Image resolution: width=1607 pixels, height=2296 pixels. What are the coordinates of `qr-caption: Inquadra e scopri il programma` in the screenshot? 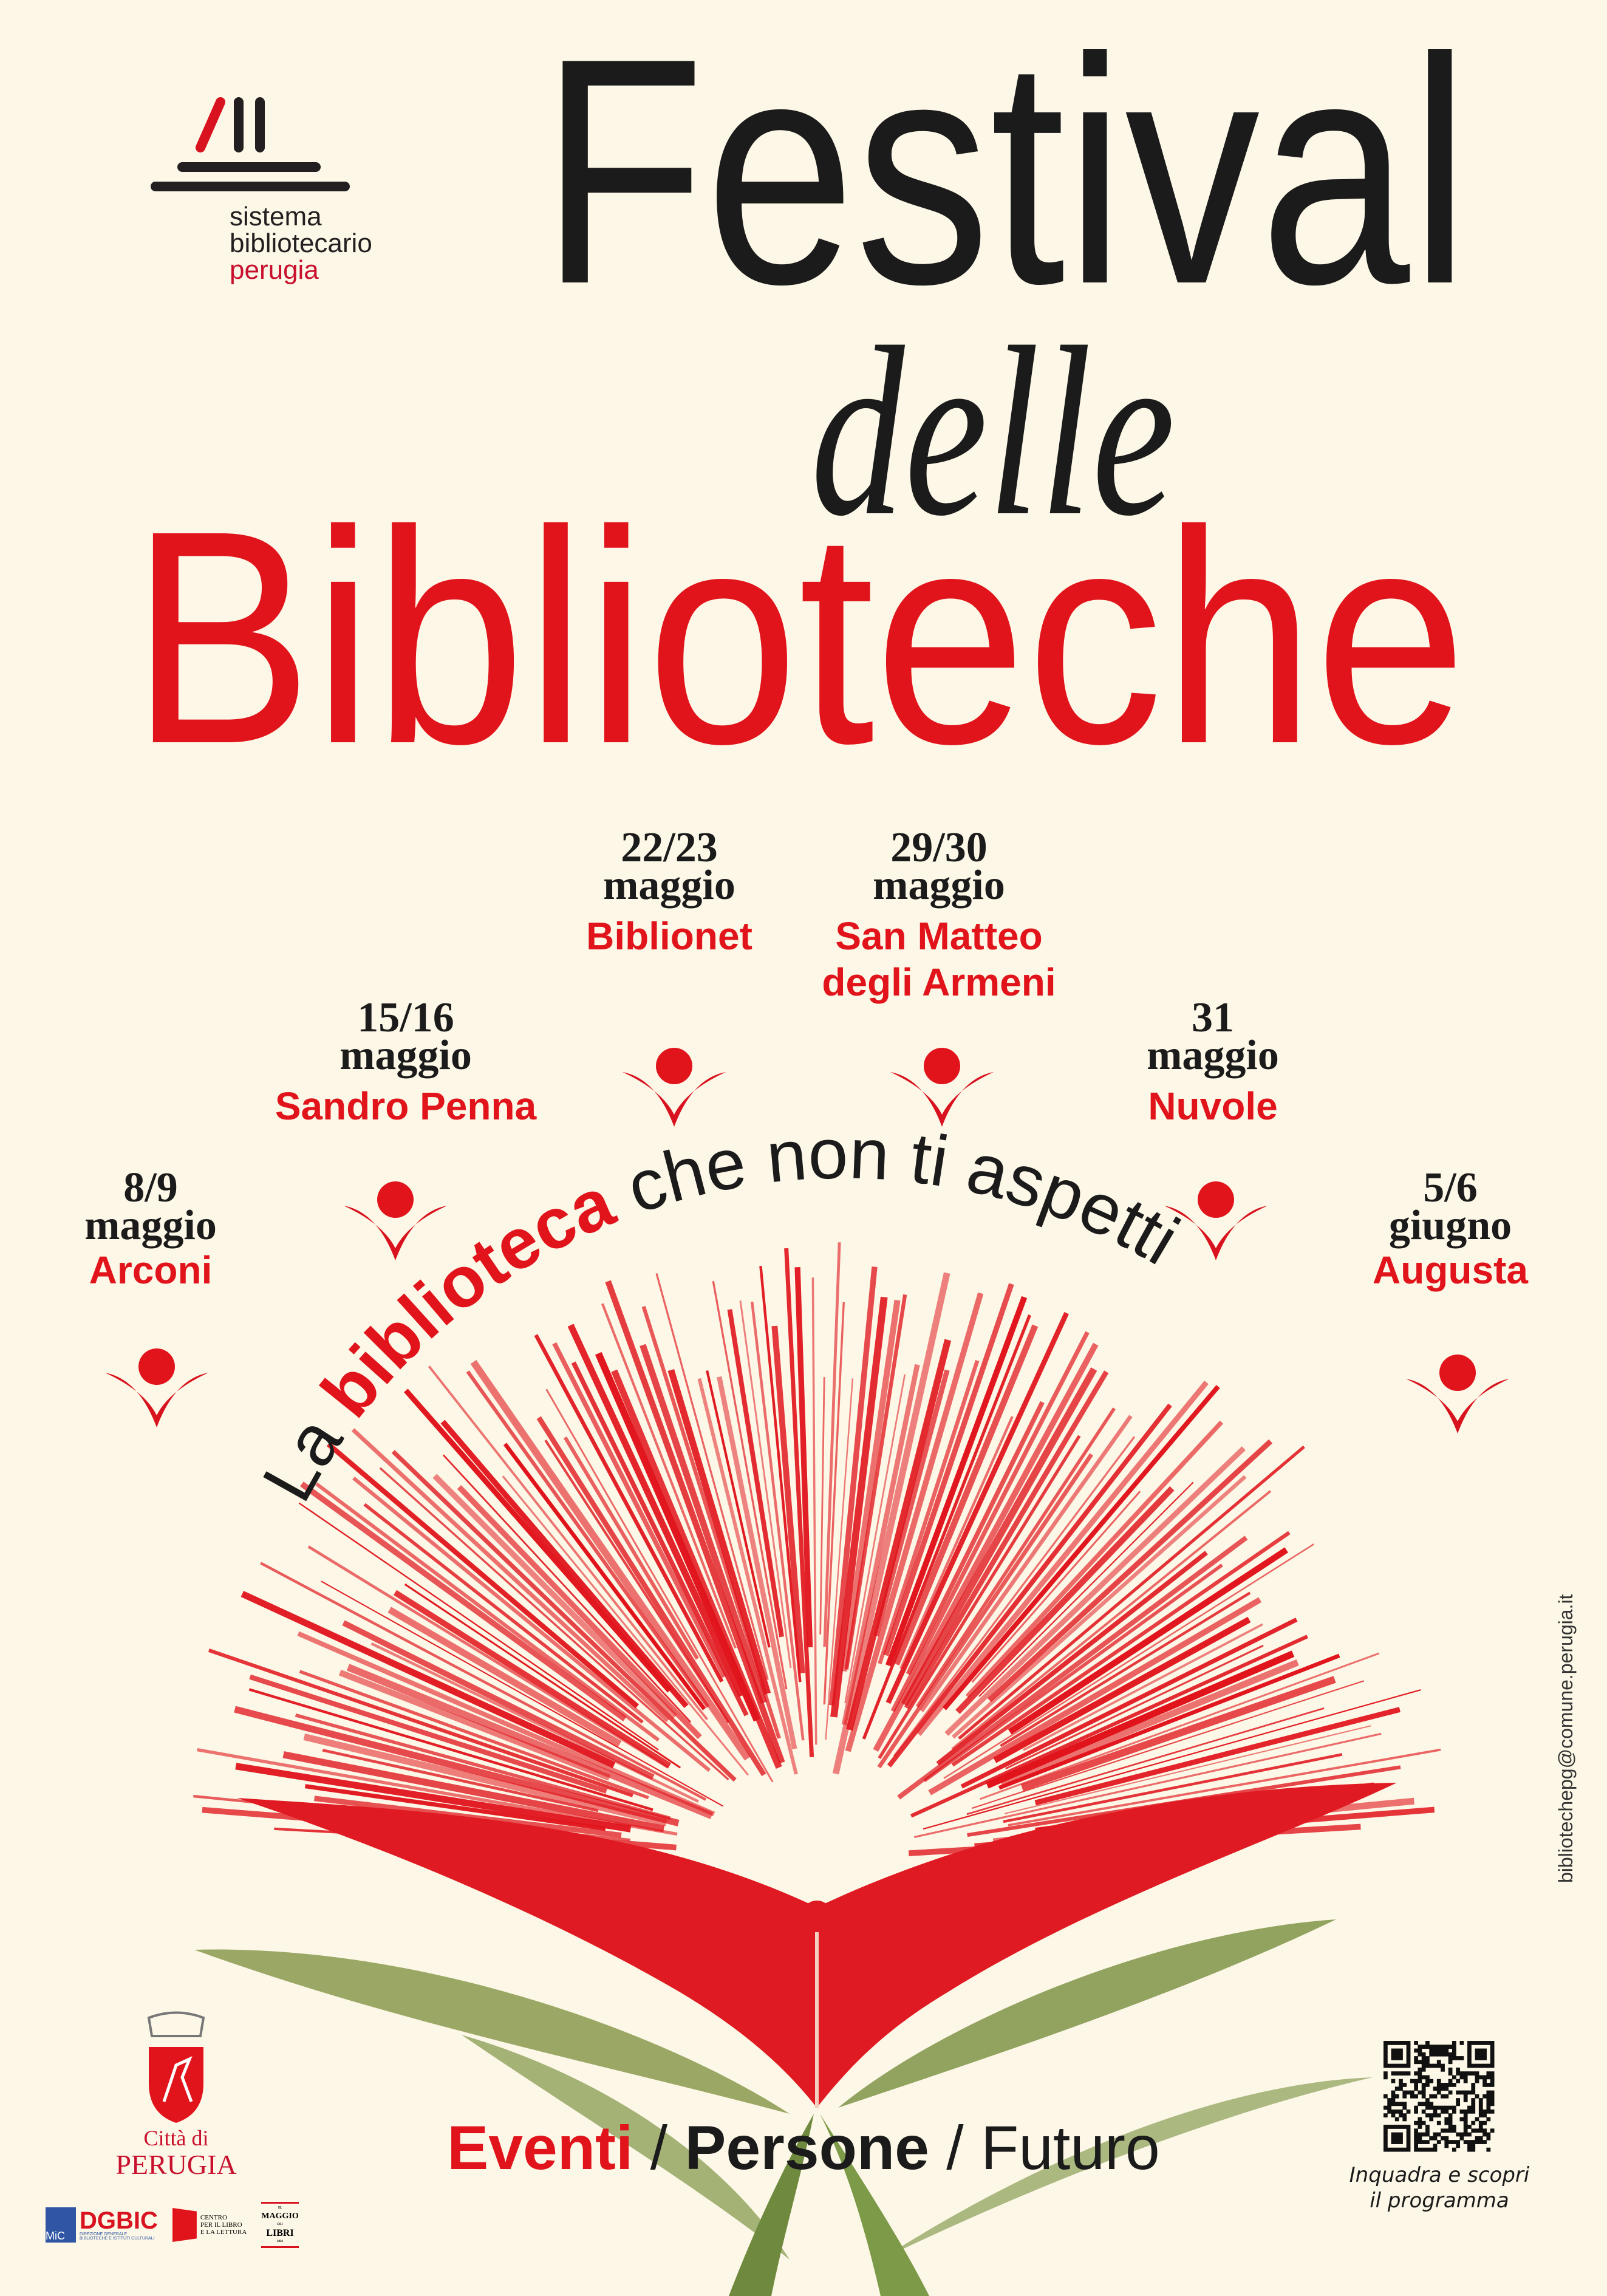 It's located at (1439, 2187).